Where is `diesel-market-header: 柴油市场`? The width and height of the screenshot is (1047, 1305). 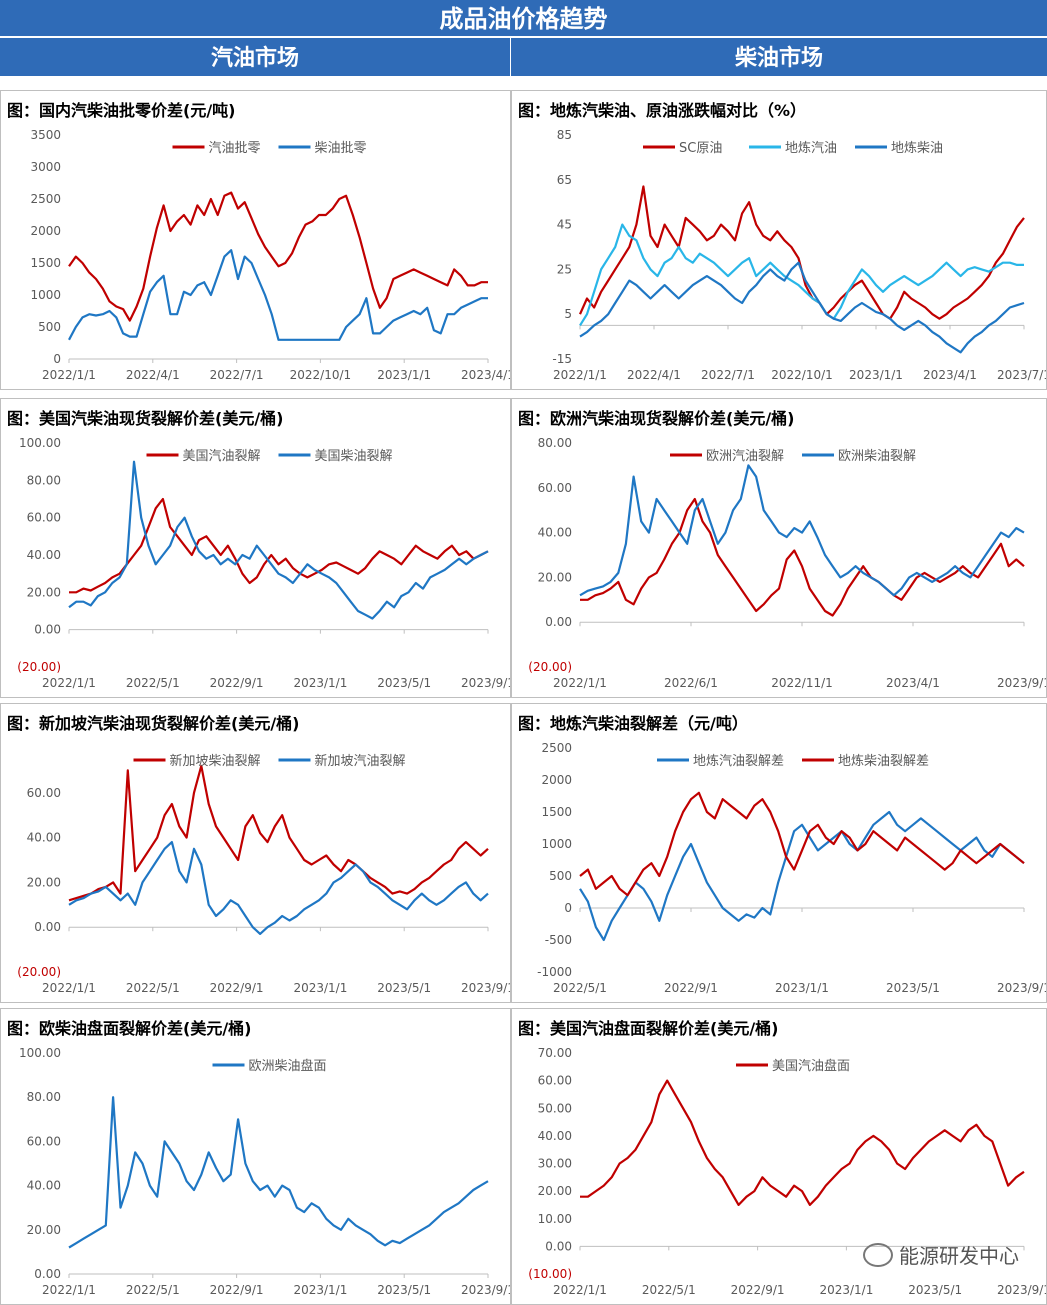
diesel-market-header: 柴油市场 is located at coordinates (779, 57).